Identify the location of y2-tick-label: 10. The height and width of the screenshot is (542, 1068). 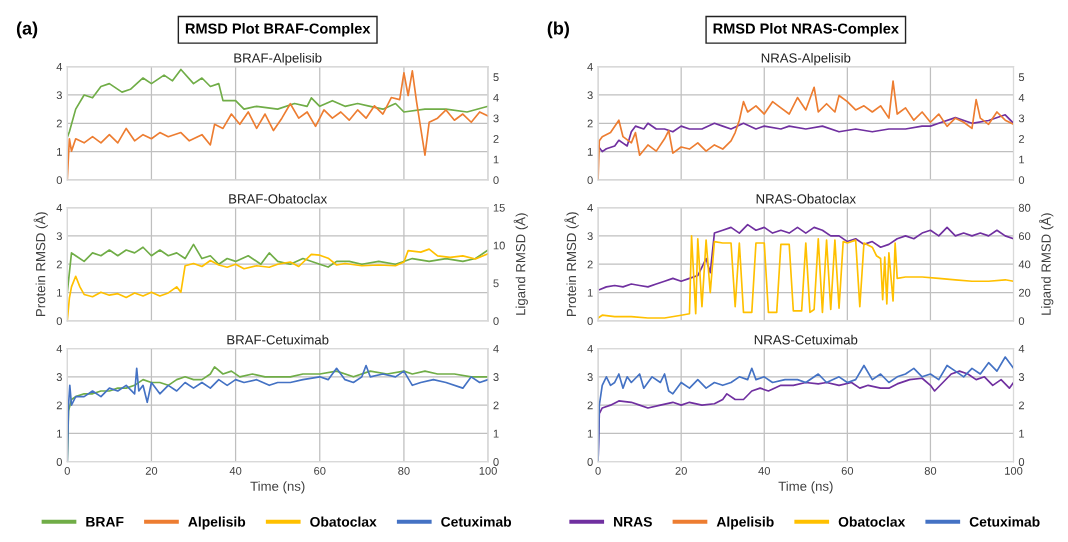
(499, 245).